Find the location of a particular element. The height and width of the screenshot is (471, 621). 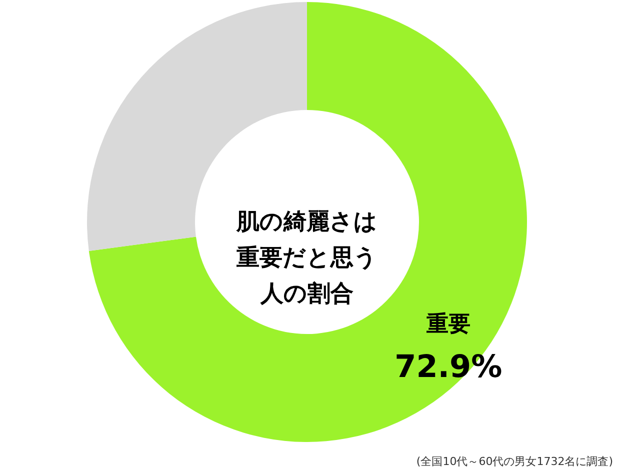

slice-label: 重要 is located at coordinates (447, 324).